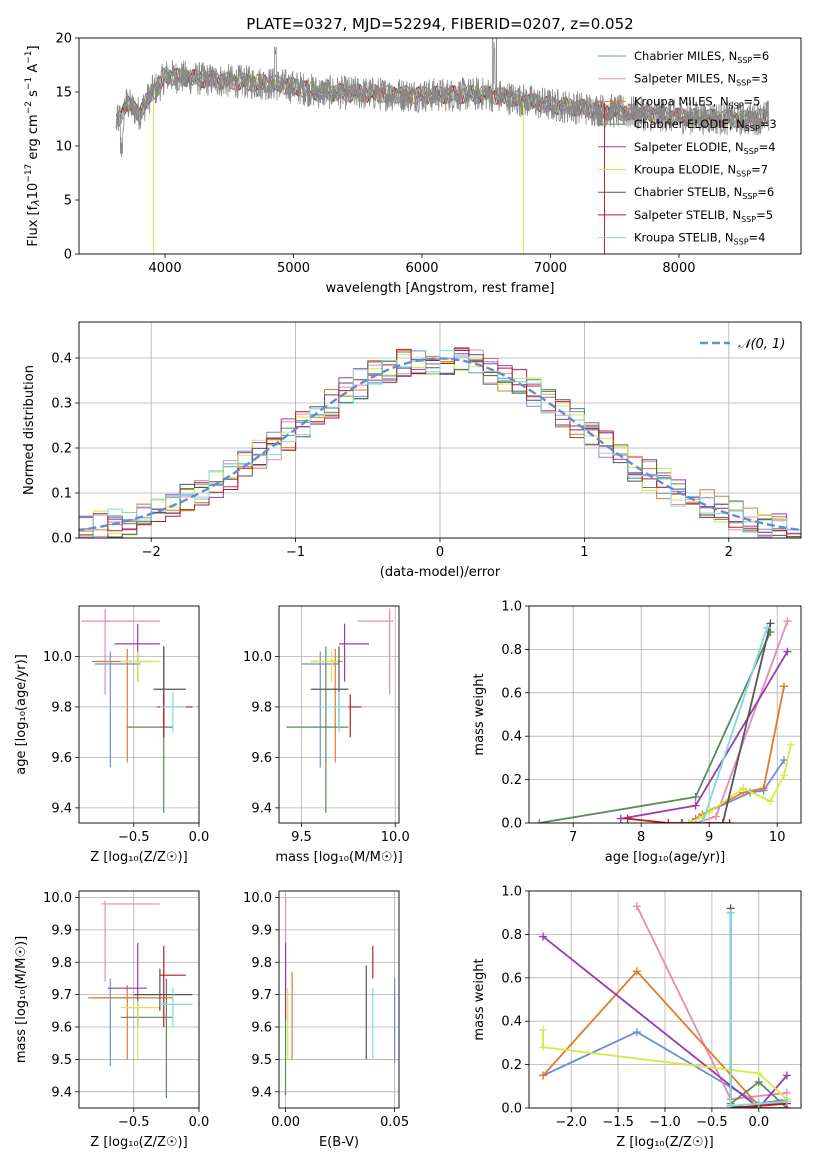  Describe the element at coordinates (685, 170) in the screenshot. I see `legend-model: Kroupa ELODIE, N` at that location.